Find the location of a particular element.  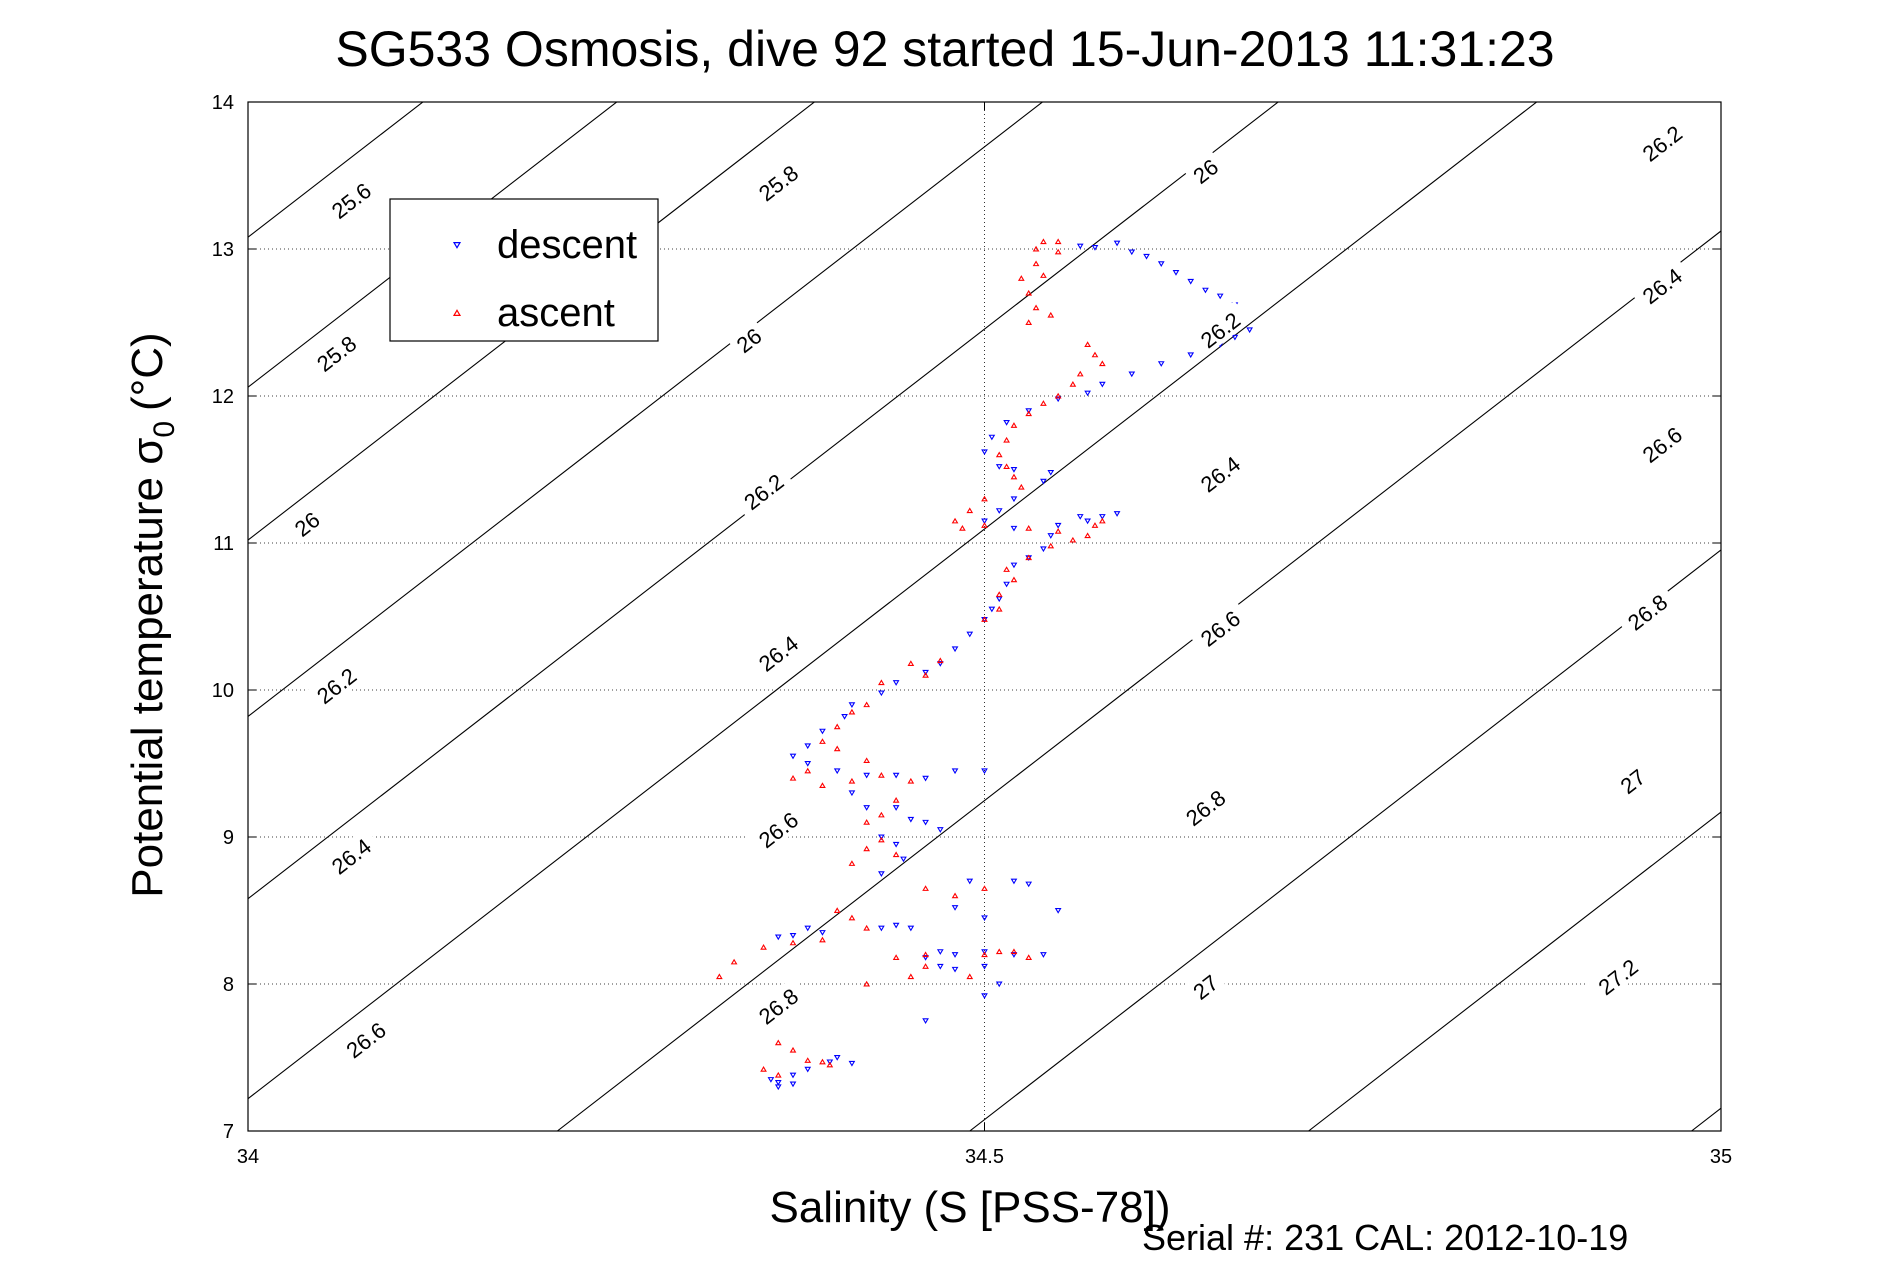

x-tick-label: 34.5 is located at coordinates (984, 1157).